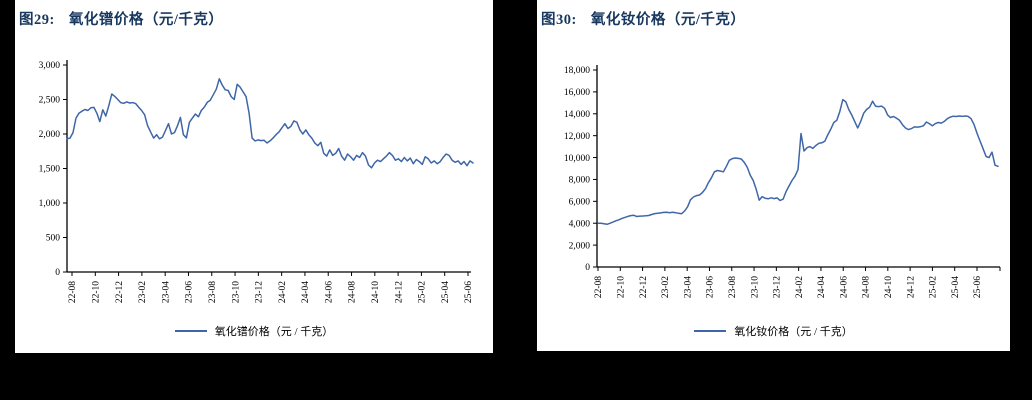 Image resolution: width=1032 pixels, height=400 pixels. I want to click on legend-pr-oxide: 氧化镨价格（元 / 千克）, so click(254, 331).